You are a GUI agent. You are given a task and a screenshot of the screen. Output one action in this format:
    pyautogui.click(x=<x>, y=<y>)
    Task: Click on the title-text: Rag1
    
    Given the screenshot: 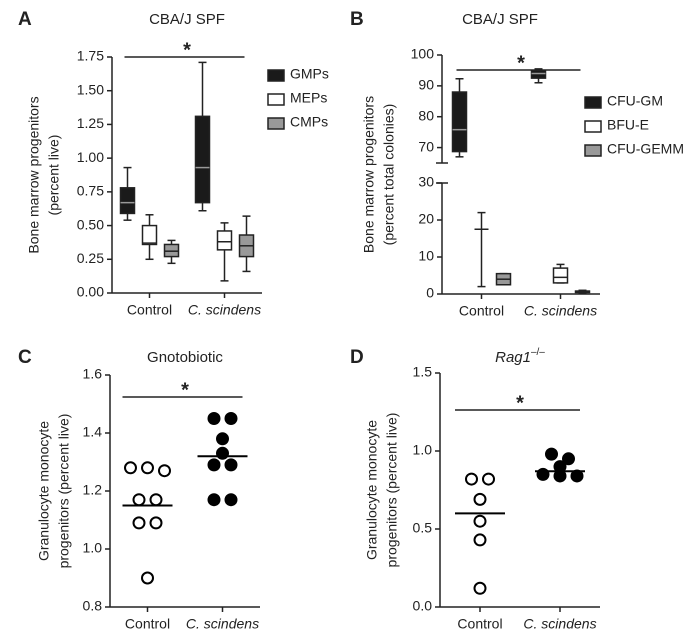 What is the action you would take?
    pyautogui.click(x=513, y=357)
    